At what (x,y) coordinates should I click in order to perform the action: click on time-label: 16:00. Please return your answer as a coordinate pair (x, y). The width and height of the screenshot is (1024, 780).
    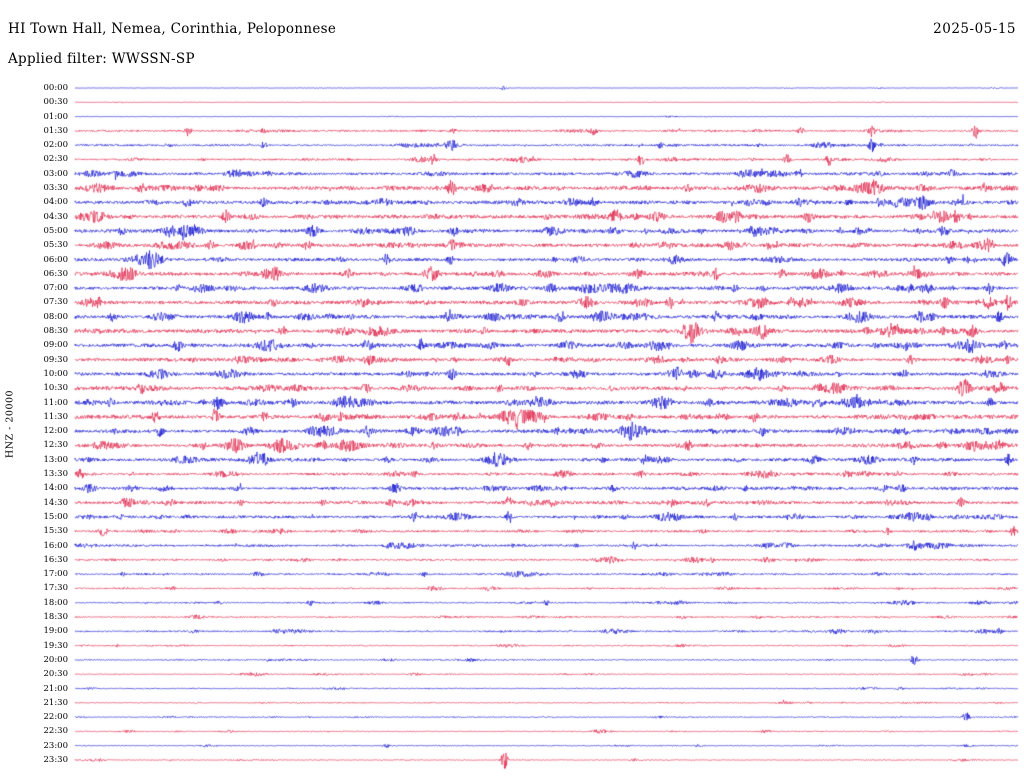
    Looking at the image, I should click on (56, 545).